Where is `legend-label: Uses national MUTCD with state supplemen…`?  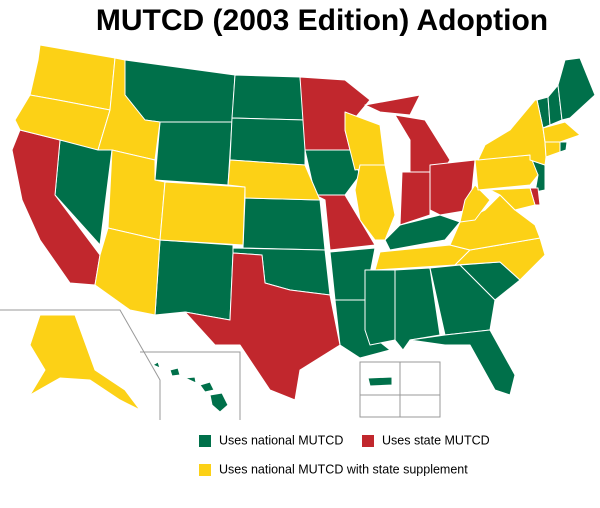
legend-label: Uses national MUTCD with state supplemen… is located at coordinates (343, 469).